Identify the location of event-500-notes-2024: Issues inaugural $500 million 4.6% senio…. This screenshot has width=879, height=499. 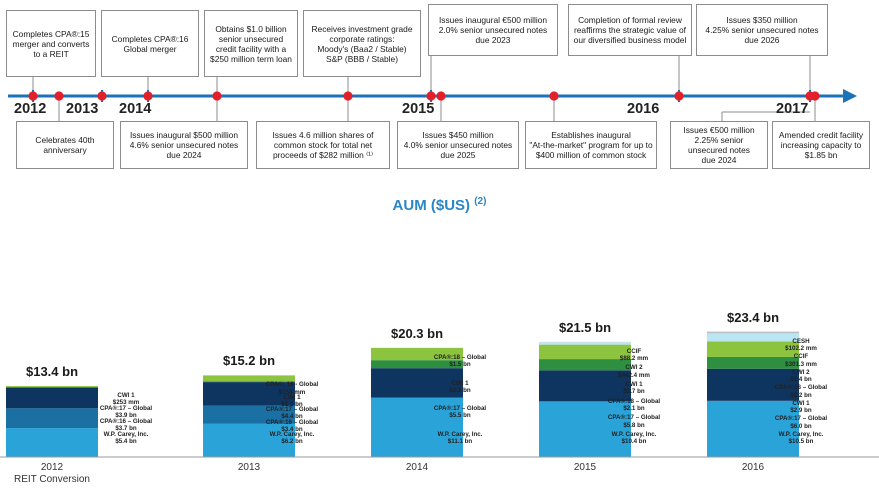
(184, 145).